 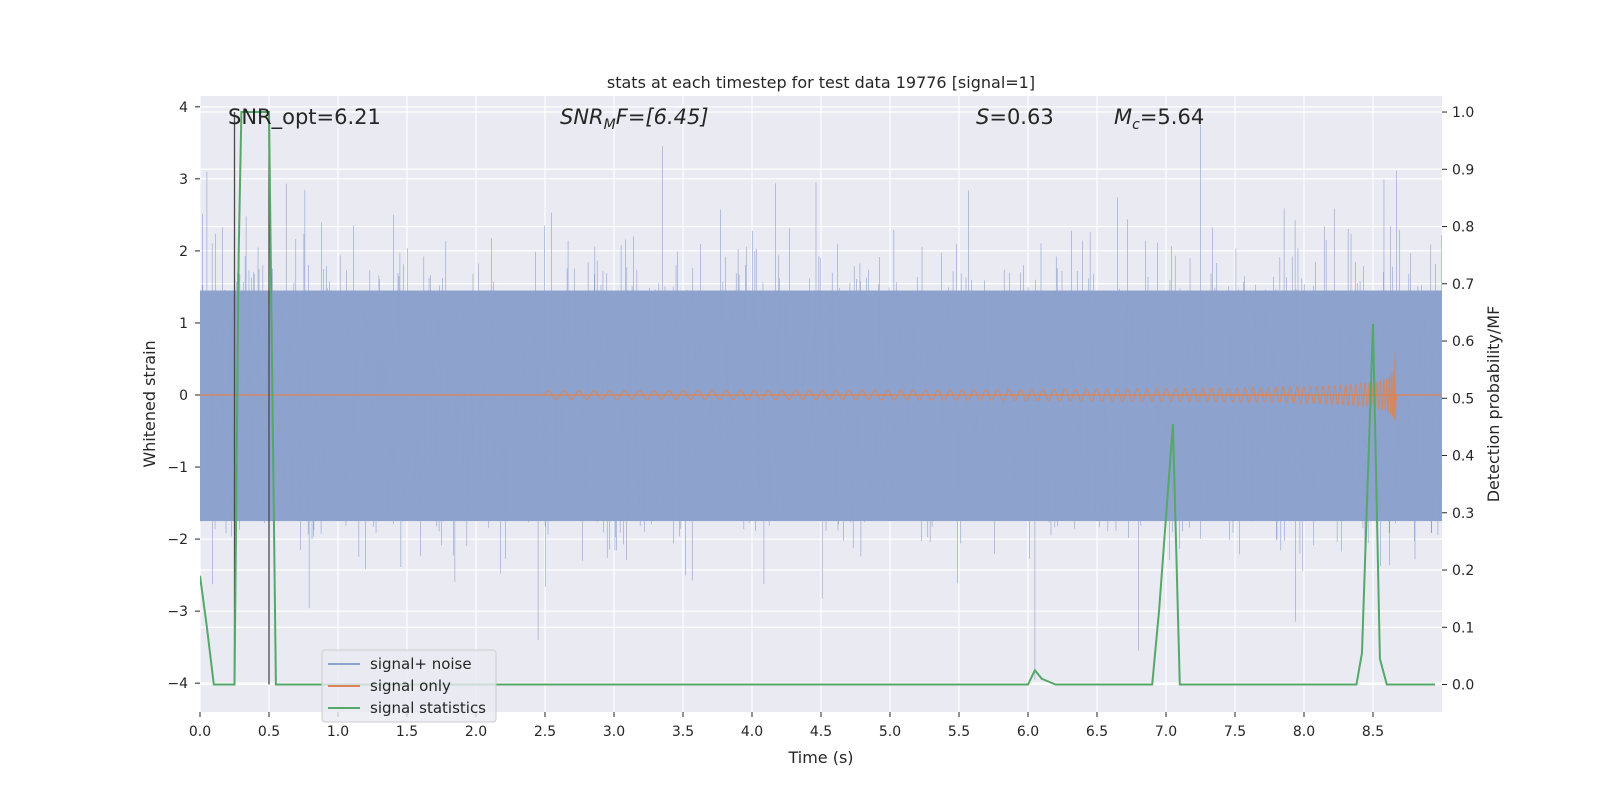 What do you see at coordinates (634, 119) in the screenshot?
I see `annotation-snr-mf: SNRMF=[6.45]` at bounding box center [634, 119].